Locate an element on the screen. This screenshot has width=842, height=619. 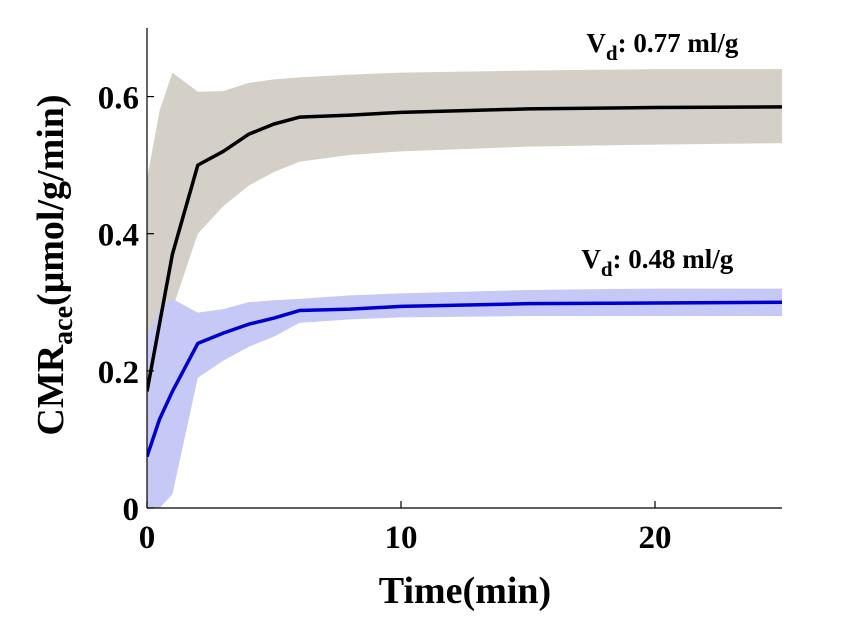
y-tick-label: 0.6 is located at coordinates (118, 99).